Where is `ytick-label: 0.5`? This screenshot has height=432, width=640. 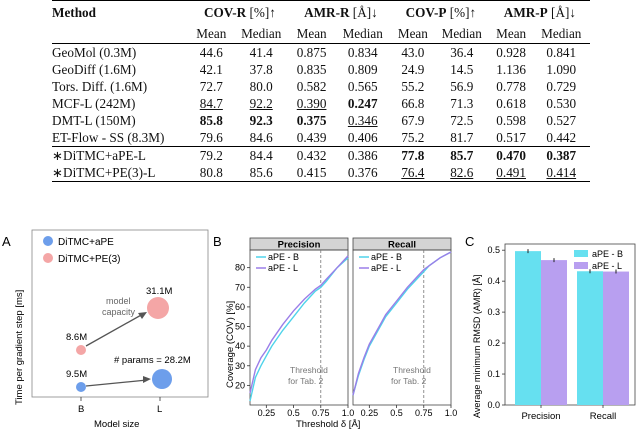 ytick-label: 0.5 is located at coordinates (493, 250).